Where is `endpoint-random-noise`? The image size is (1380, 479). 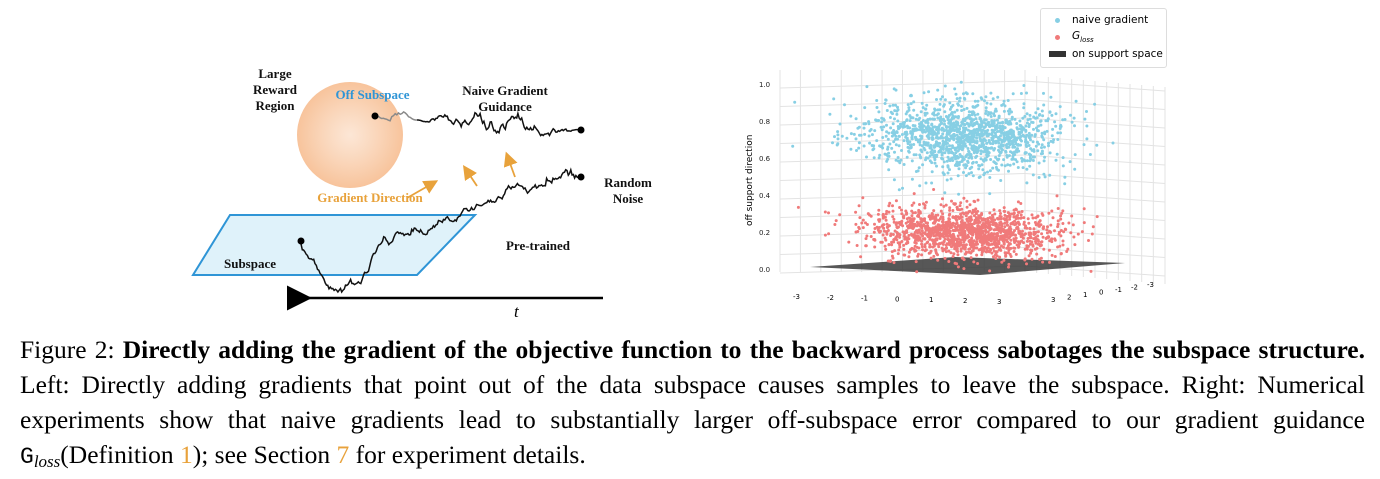 endpoint-random-noise is located at coordinates (581, 177).